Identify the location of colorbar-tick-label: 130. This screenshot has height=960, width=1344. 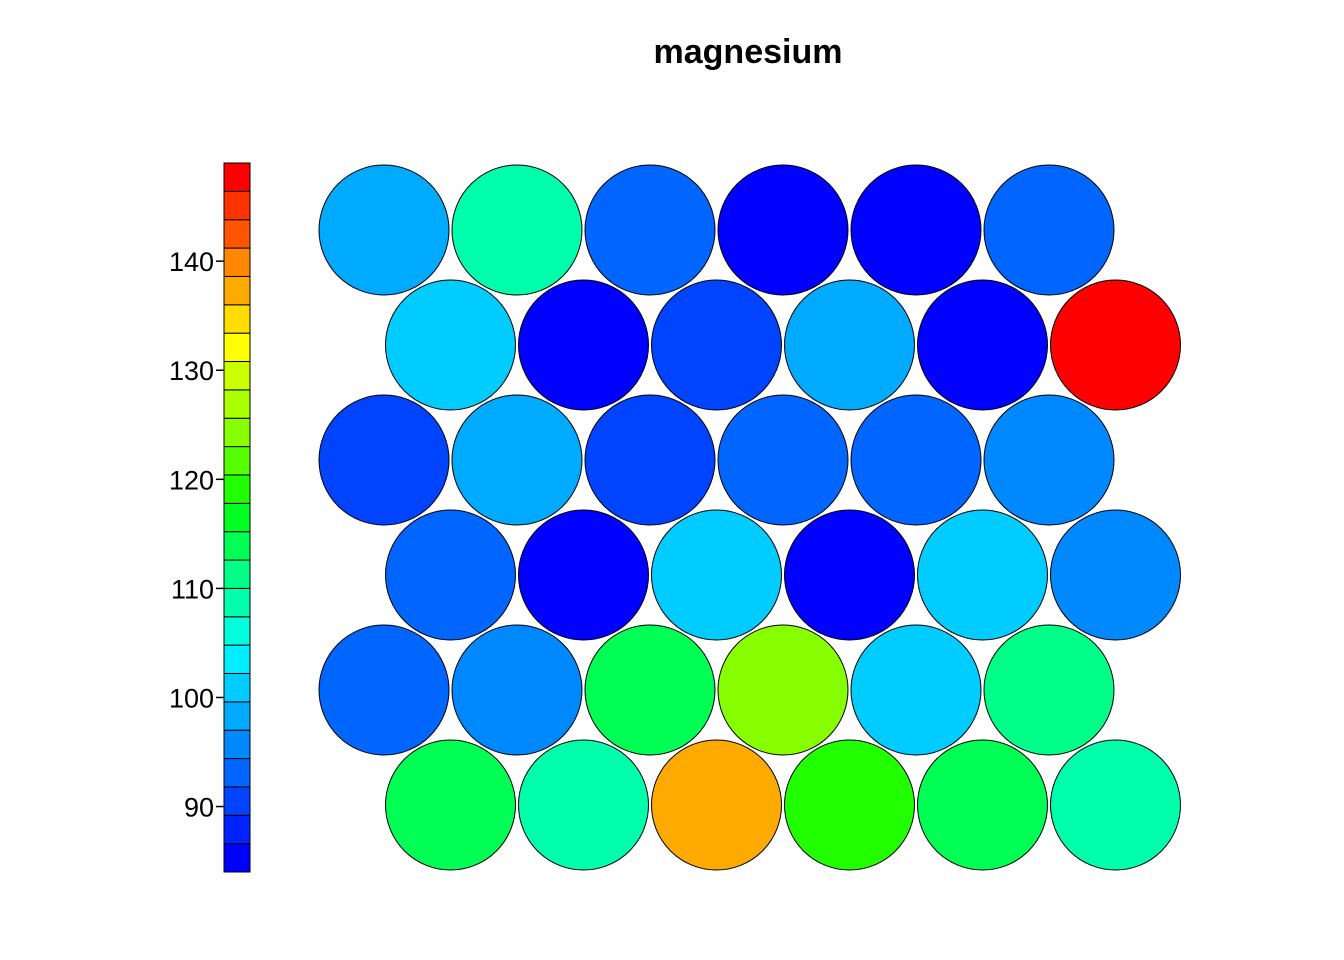
(191, 371).